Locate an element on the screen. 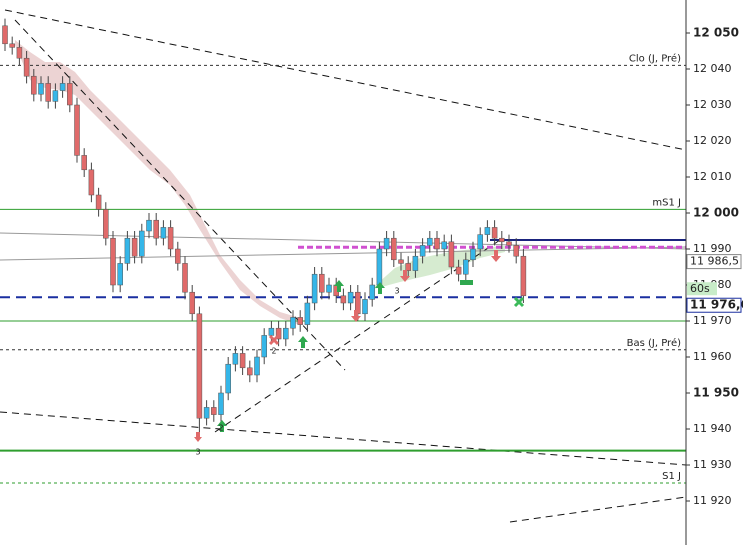  y-tick-label: 12 000 is located at coordinates (716, 213).